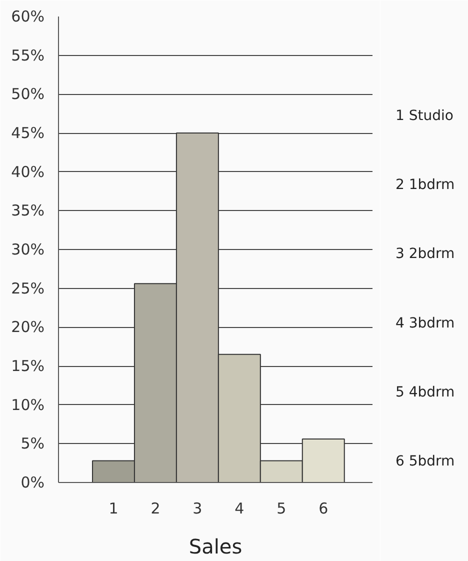 The image size is (468, 561). Describe the element at coordinates (155, 509) in the screenshot. I see `x-tick-label: 2` at that location.